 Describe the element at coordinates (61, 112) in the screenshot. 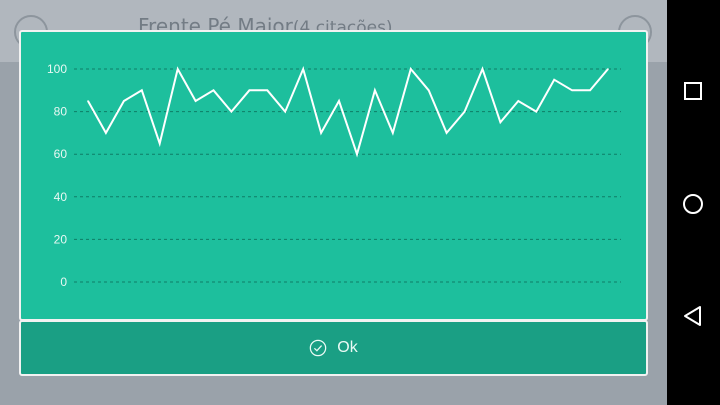

I see `y-tick-label: 80` at that location.